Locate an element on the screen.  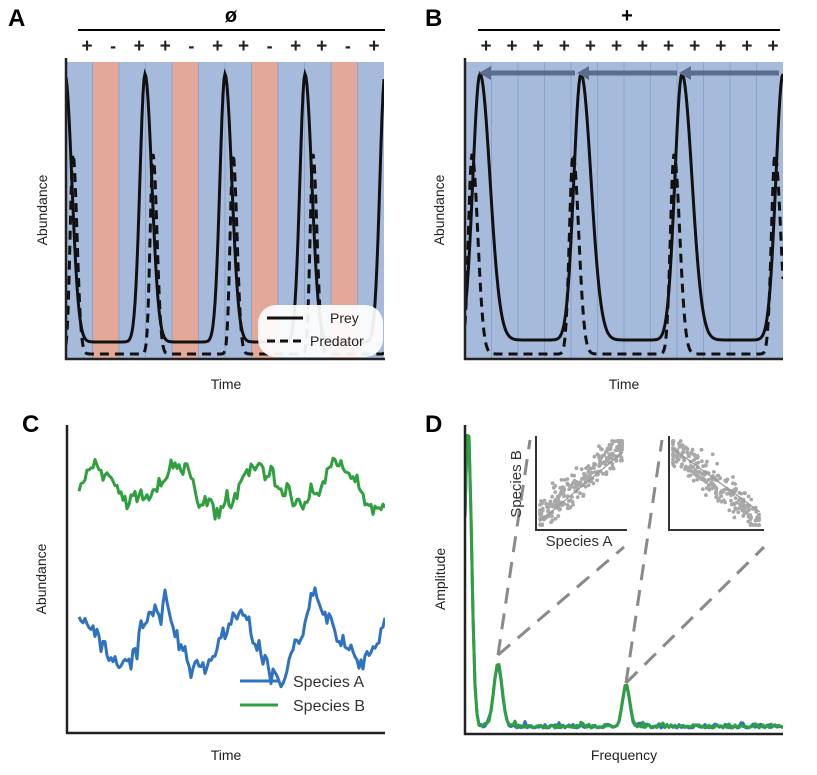
panel-d-species-b-line is located at coordinates (624, 581).